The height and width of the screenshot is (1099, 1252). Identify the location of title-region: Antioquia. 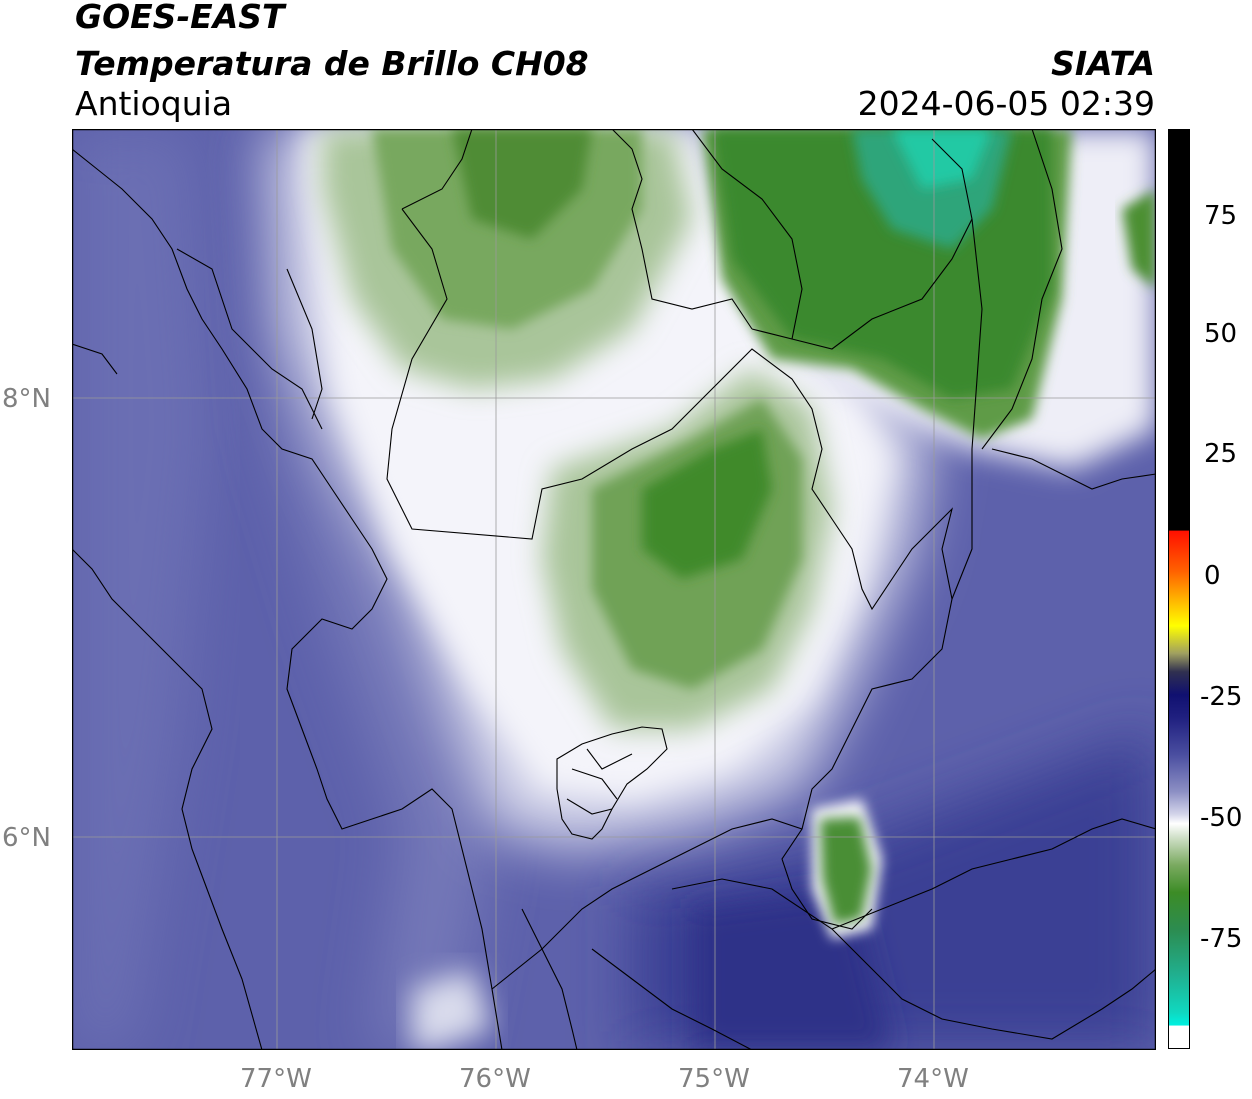
(154, 103).